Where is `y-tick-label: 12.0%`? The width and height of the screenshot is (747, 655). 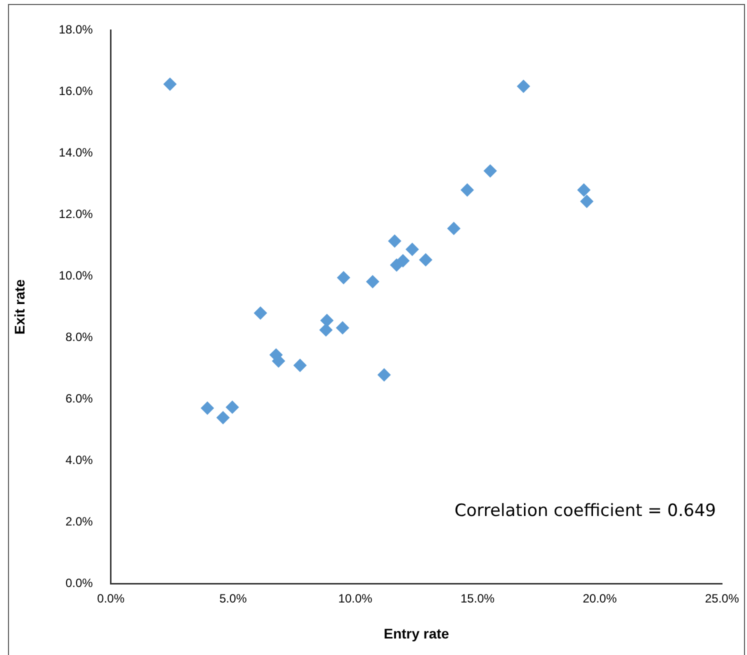 y-tick-label: 12.0% is located at coordinates (76, 213).